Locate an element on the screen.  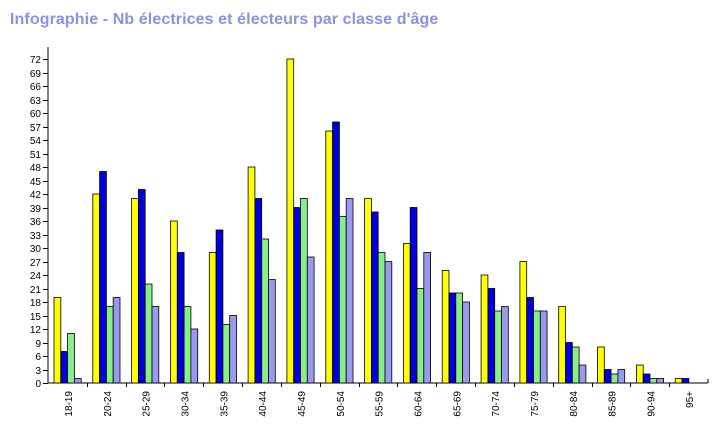
y-tick-label: 57 is located at coordinates (36, 128).